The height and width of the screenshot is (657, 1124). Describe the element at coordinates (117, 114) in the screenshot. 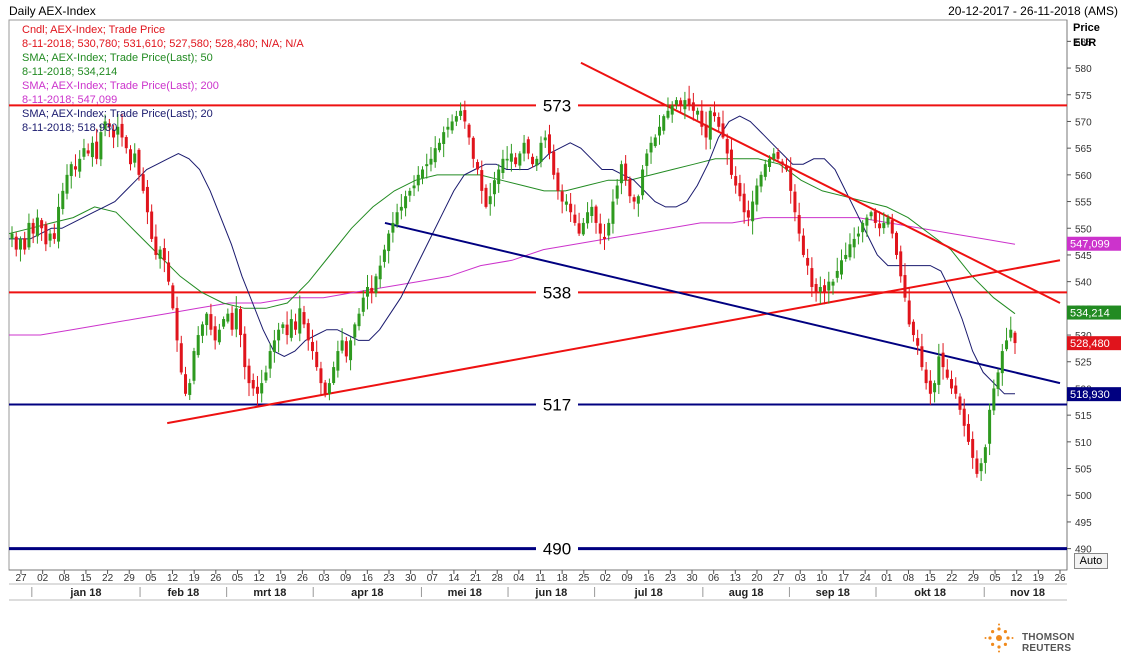

I see `legend-sma20-label: SMA; AEX-Index; Trade Price(Last); 20` at that location.